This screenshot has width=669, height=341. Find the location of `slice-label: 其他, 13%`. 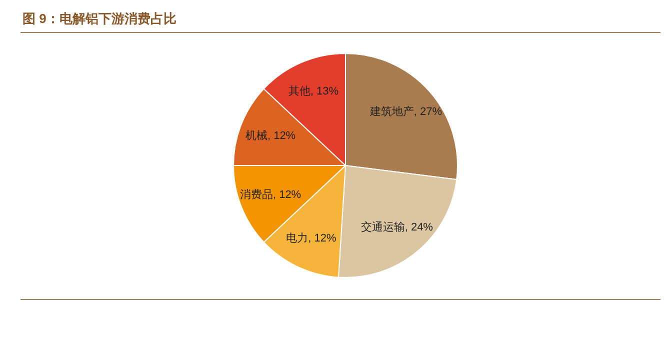

slice-label: 其他, 13% is located at coordinates (313, 91).